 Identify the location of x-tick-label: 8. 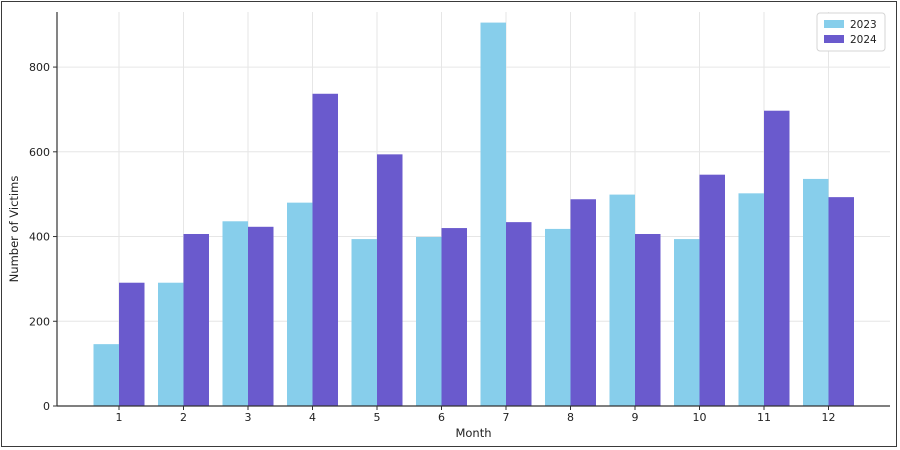
(570, 417).